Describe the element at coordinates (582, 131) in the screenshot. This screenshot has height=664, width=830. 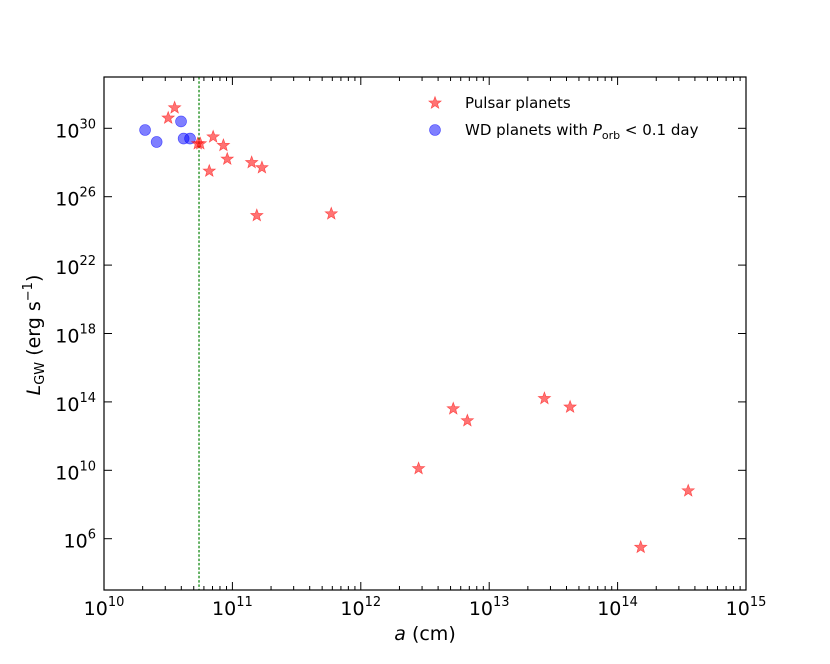
I see `legend-label-wd: WD planets with Porb < 0.1 day` at that location.